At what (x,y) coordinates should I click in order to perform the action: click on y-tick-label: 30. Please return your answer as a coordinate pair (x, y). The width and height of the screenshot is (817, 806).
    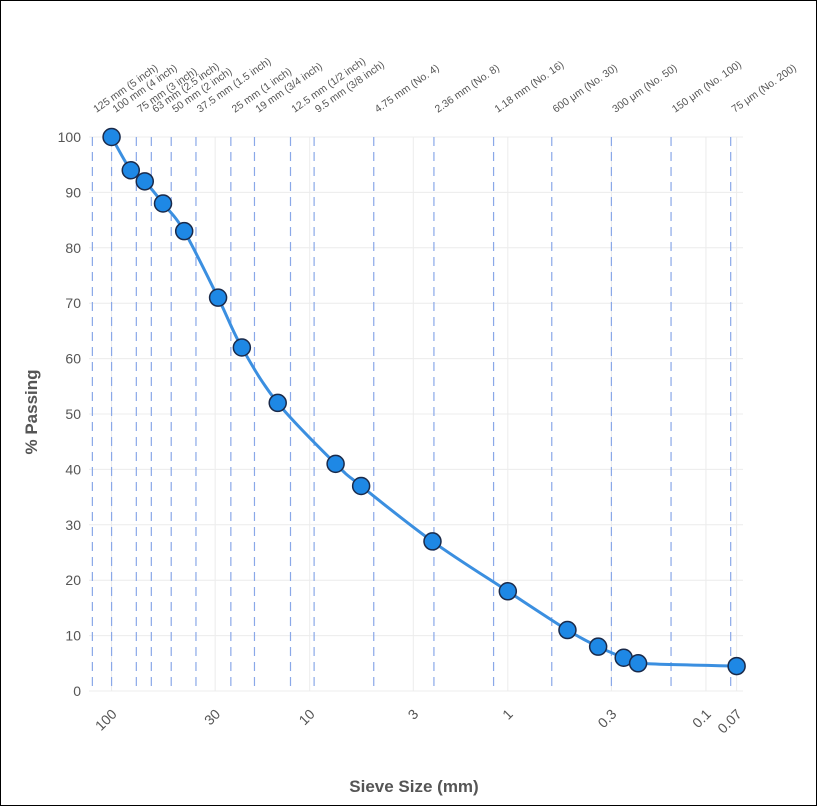
    Looking at the image, I should click on (73, 525).